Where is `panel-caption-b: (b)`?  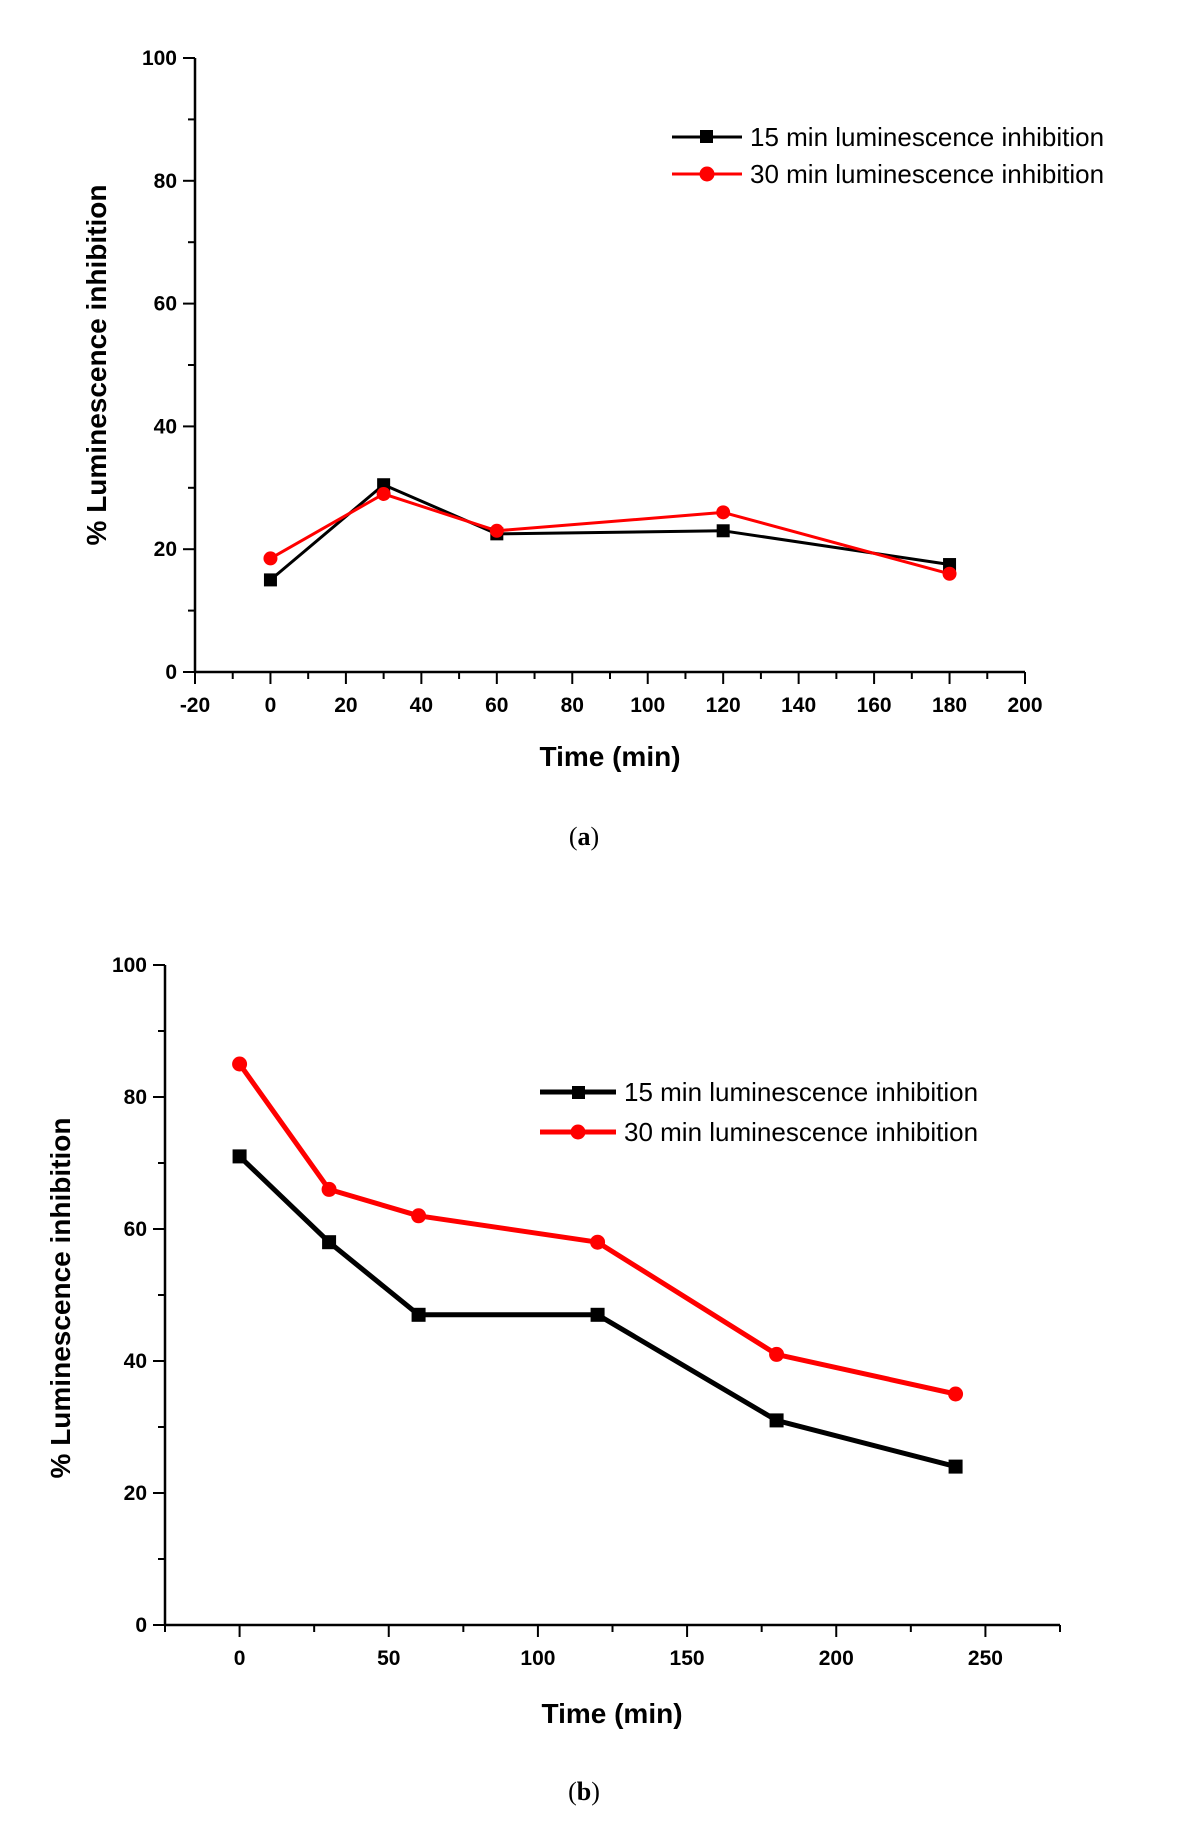
panel-caption-b: (b) is located at coordinates (584, 1791).